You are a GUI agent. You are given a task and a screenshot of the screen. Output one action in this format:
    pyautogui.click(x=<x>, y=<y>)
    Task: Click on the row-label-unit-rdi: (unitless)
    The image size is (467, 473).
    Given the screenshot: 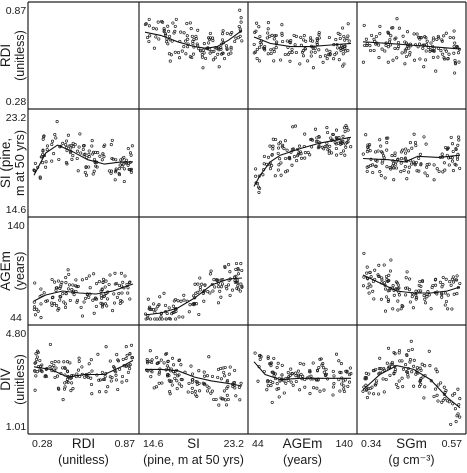 What is the action you would take?
    pyautogui.click(x=20, y=55)
    